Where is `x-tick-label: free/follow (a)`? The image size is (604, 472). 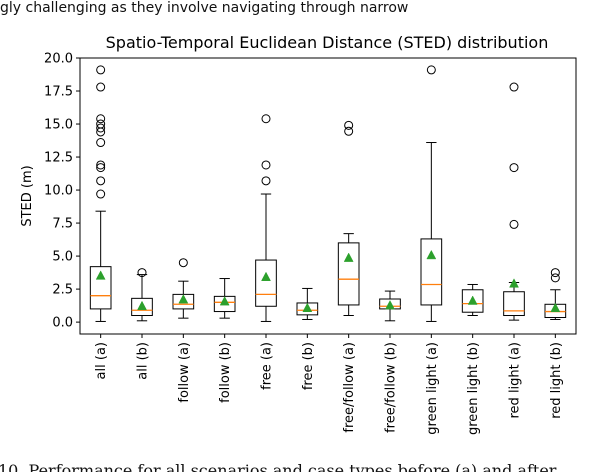 x-tick-label: free/follow (a) is located at coordinates (349, 387).